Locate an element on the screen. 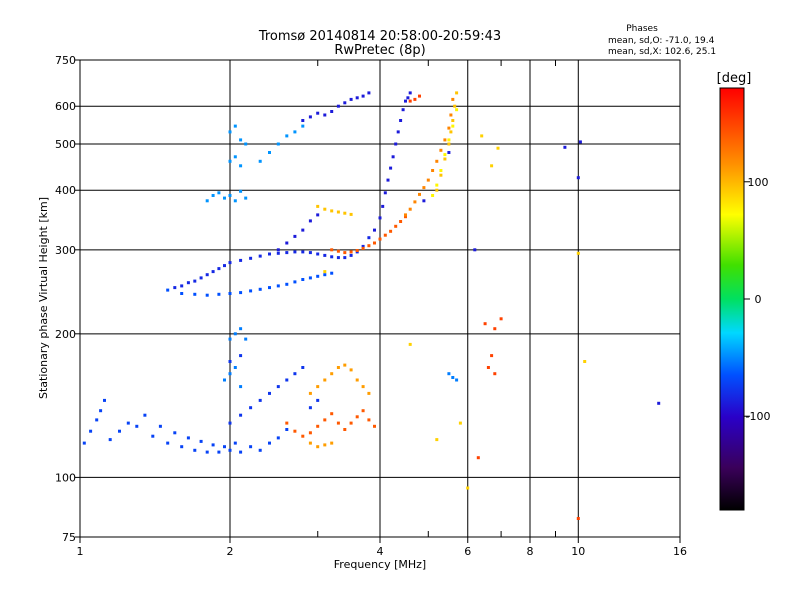  y-tick-label: 300 is located at coordinates (65, 250).